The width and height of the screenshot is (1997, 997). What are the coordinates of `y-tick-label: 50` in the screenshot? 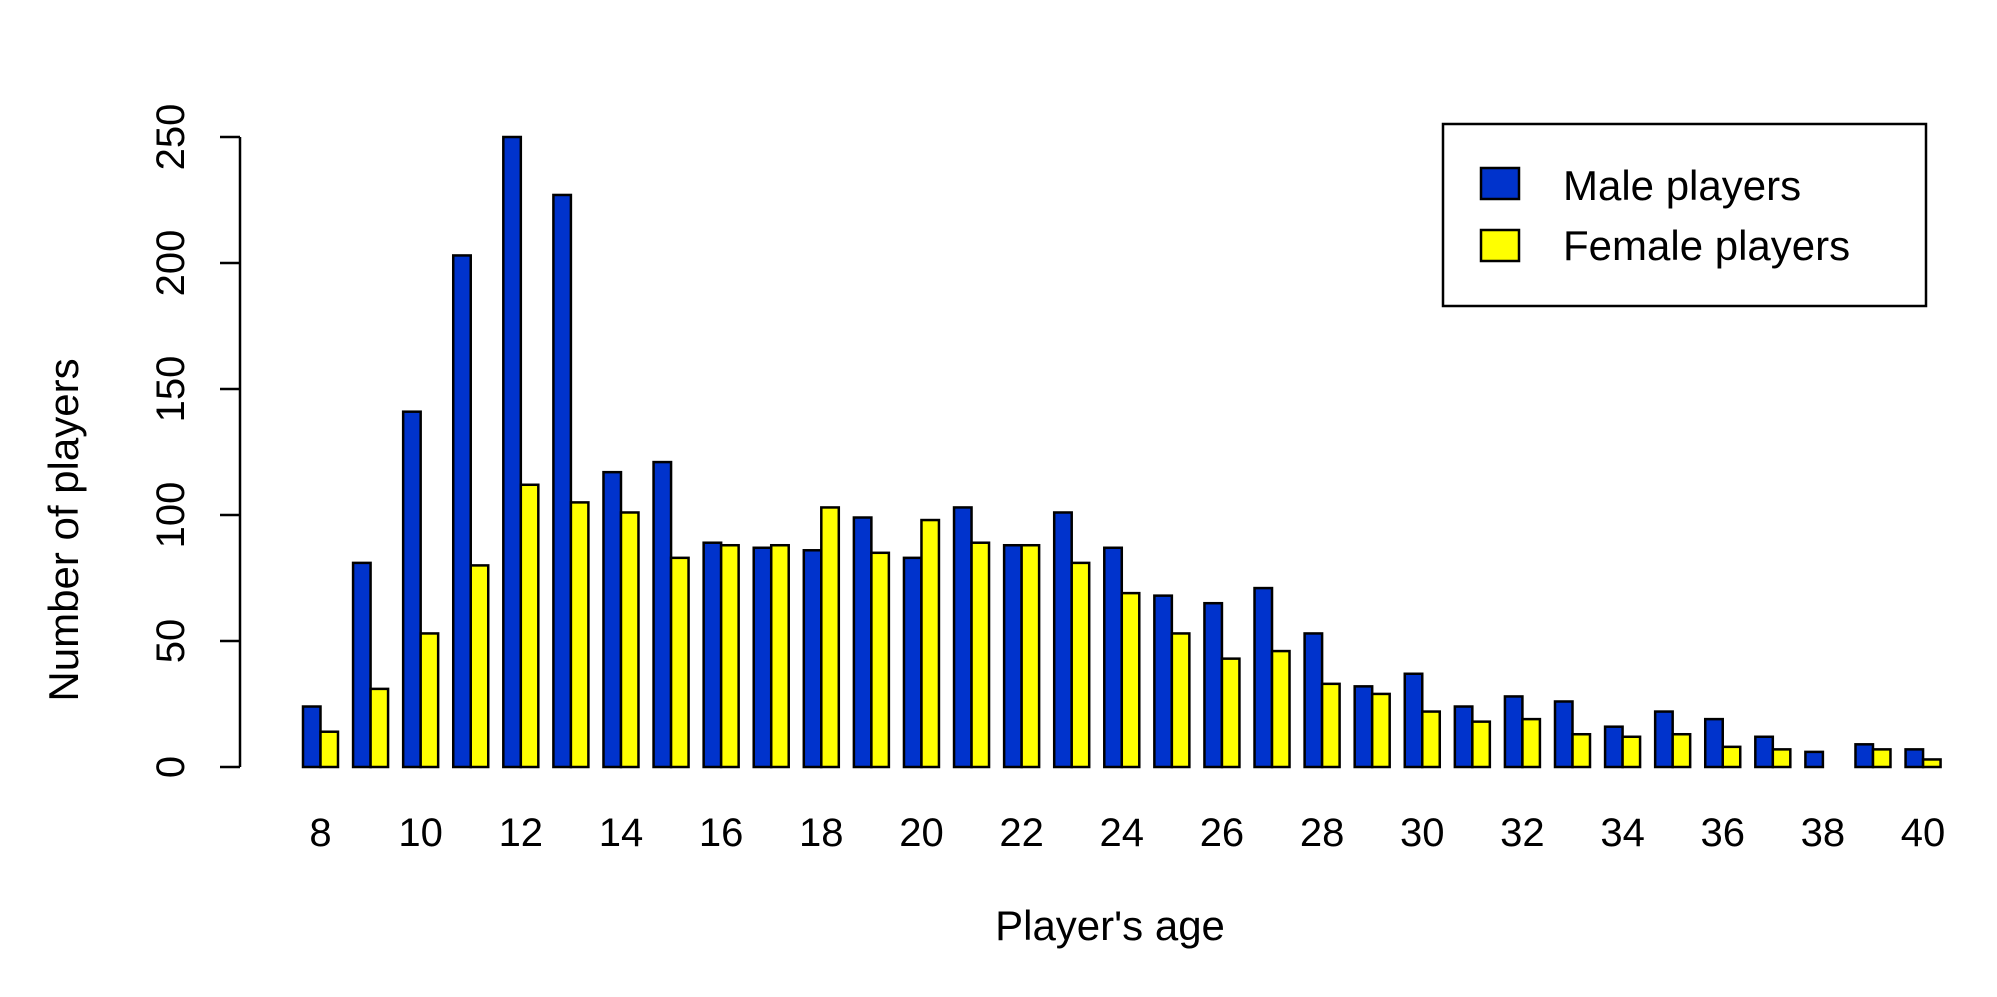 It's located at (171, 641).